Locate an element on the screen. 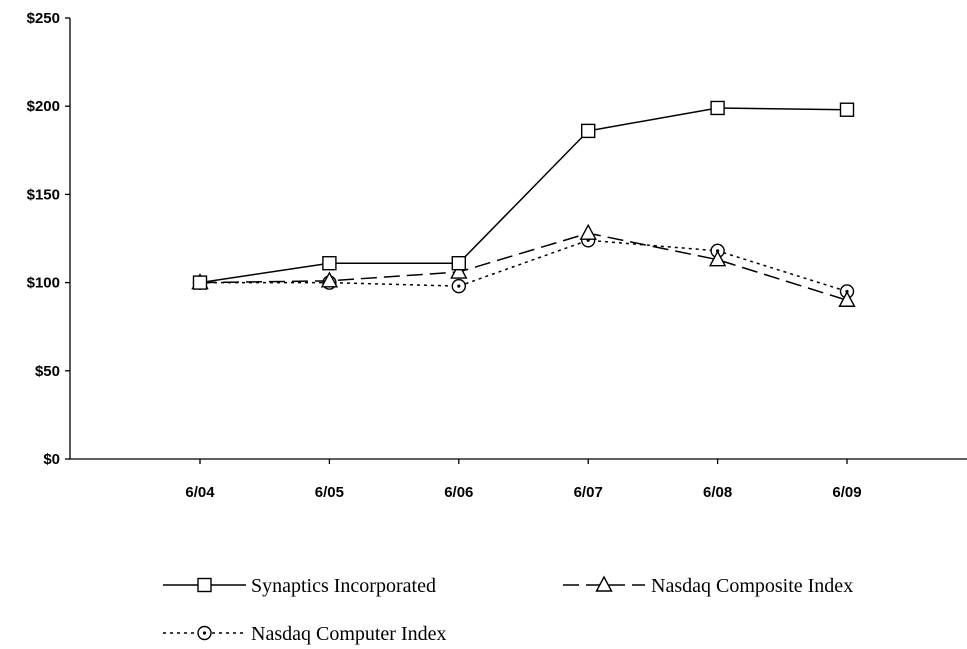 The image size is (967, 649). y-tick-label: $250 is located at coordinates (43, 18).